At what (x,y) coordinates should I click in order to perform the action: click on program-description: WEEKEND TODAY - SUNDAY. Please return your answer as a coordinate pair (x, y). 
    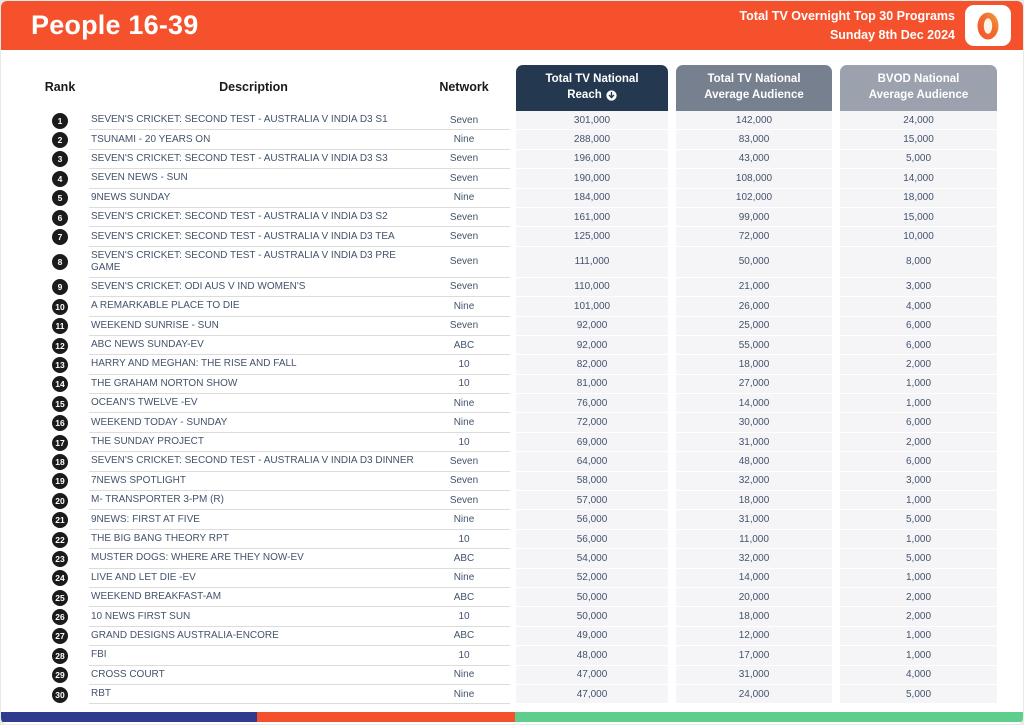
    Looking at the image, I should click on (253, 423).